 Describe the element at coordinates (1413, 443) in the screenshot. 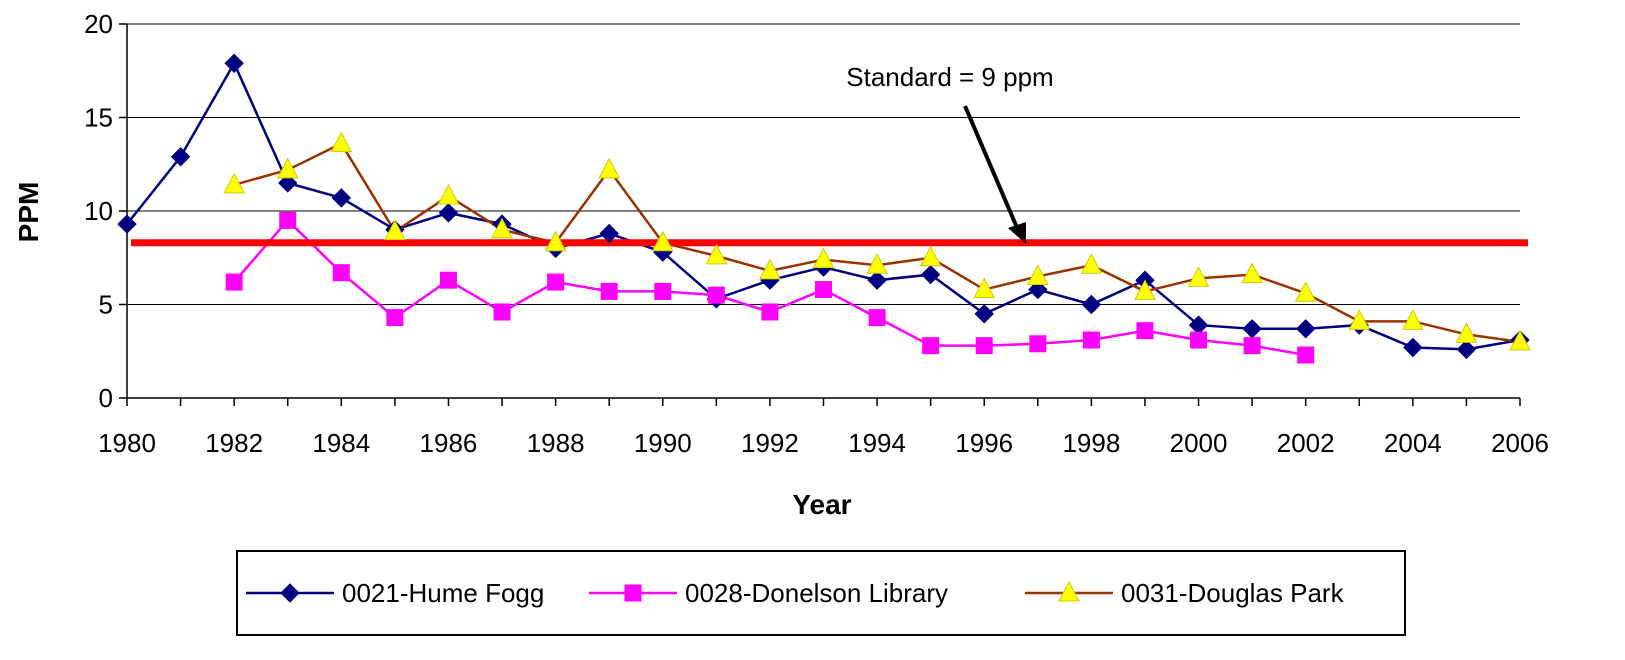

I see `x-tick-label: 2004` at that location.